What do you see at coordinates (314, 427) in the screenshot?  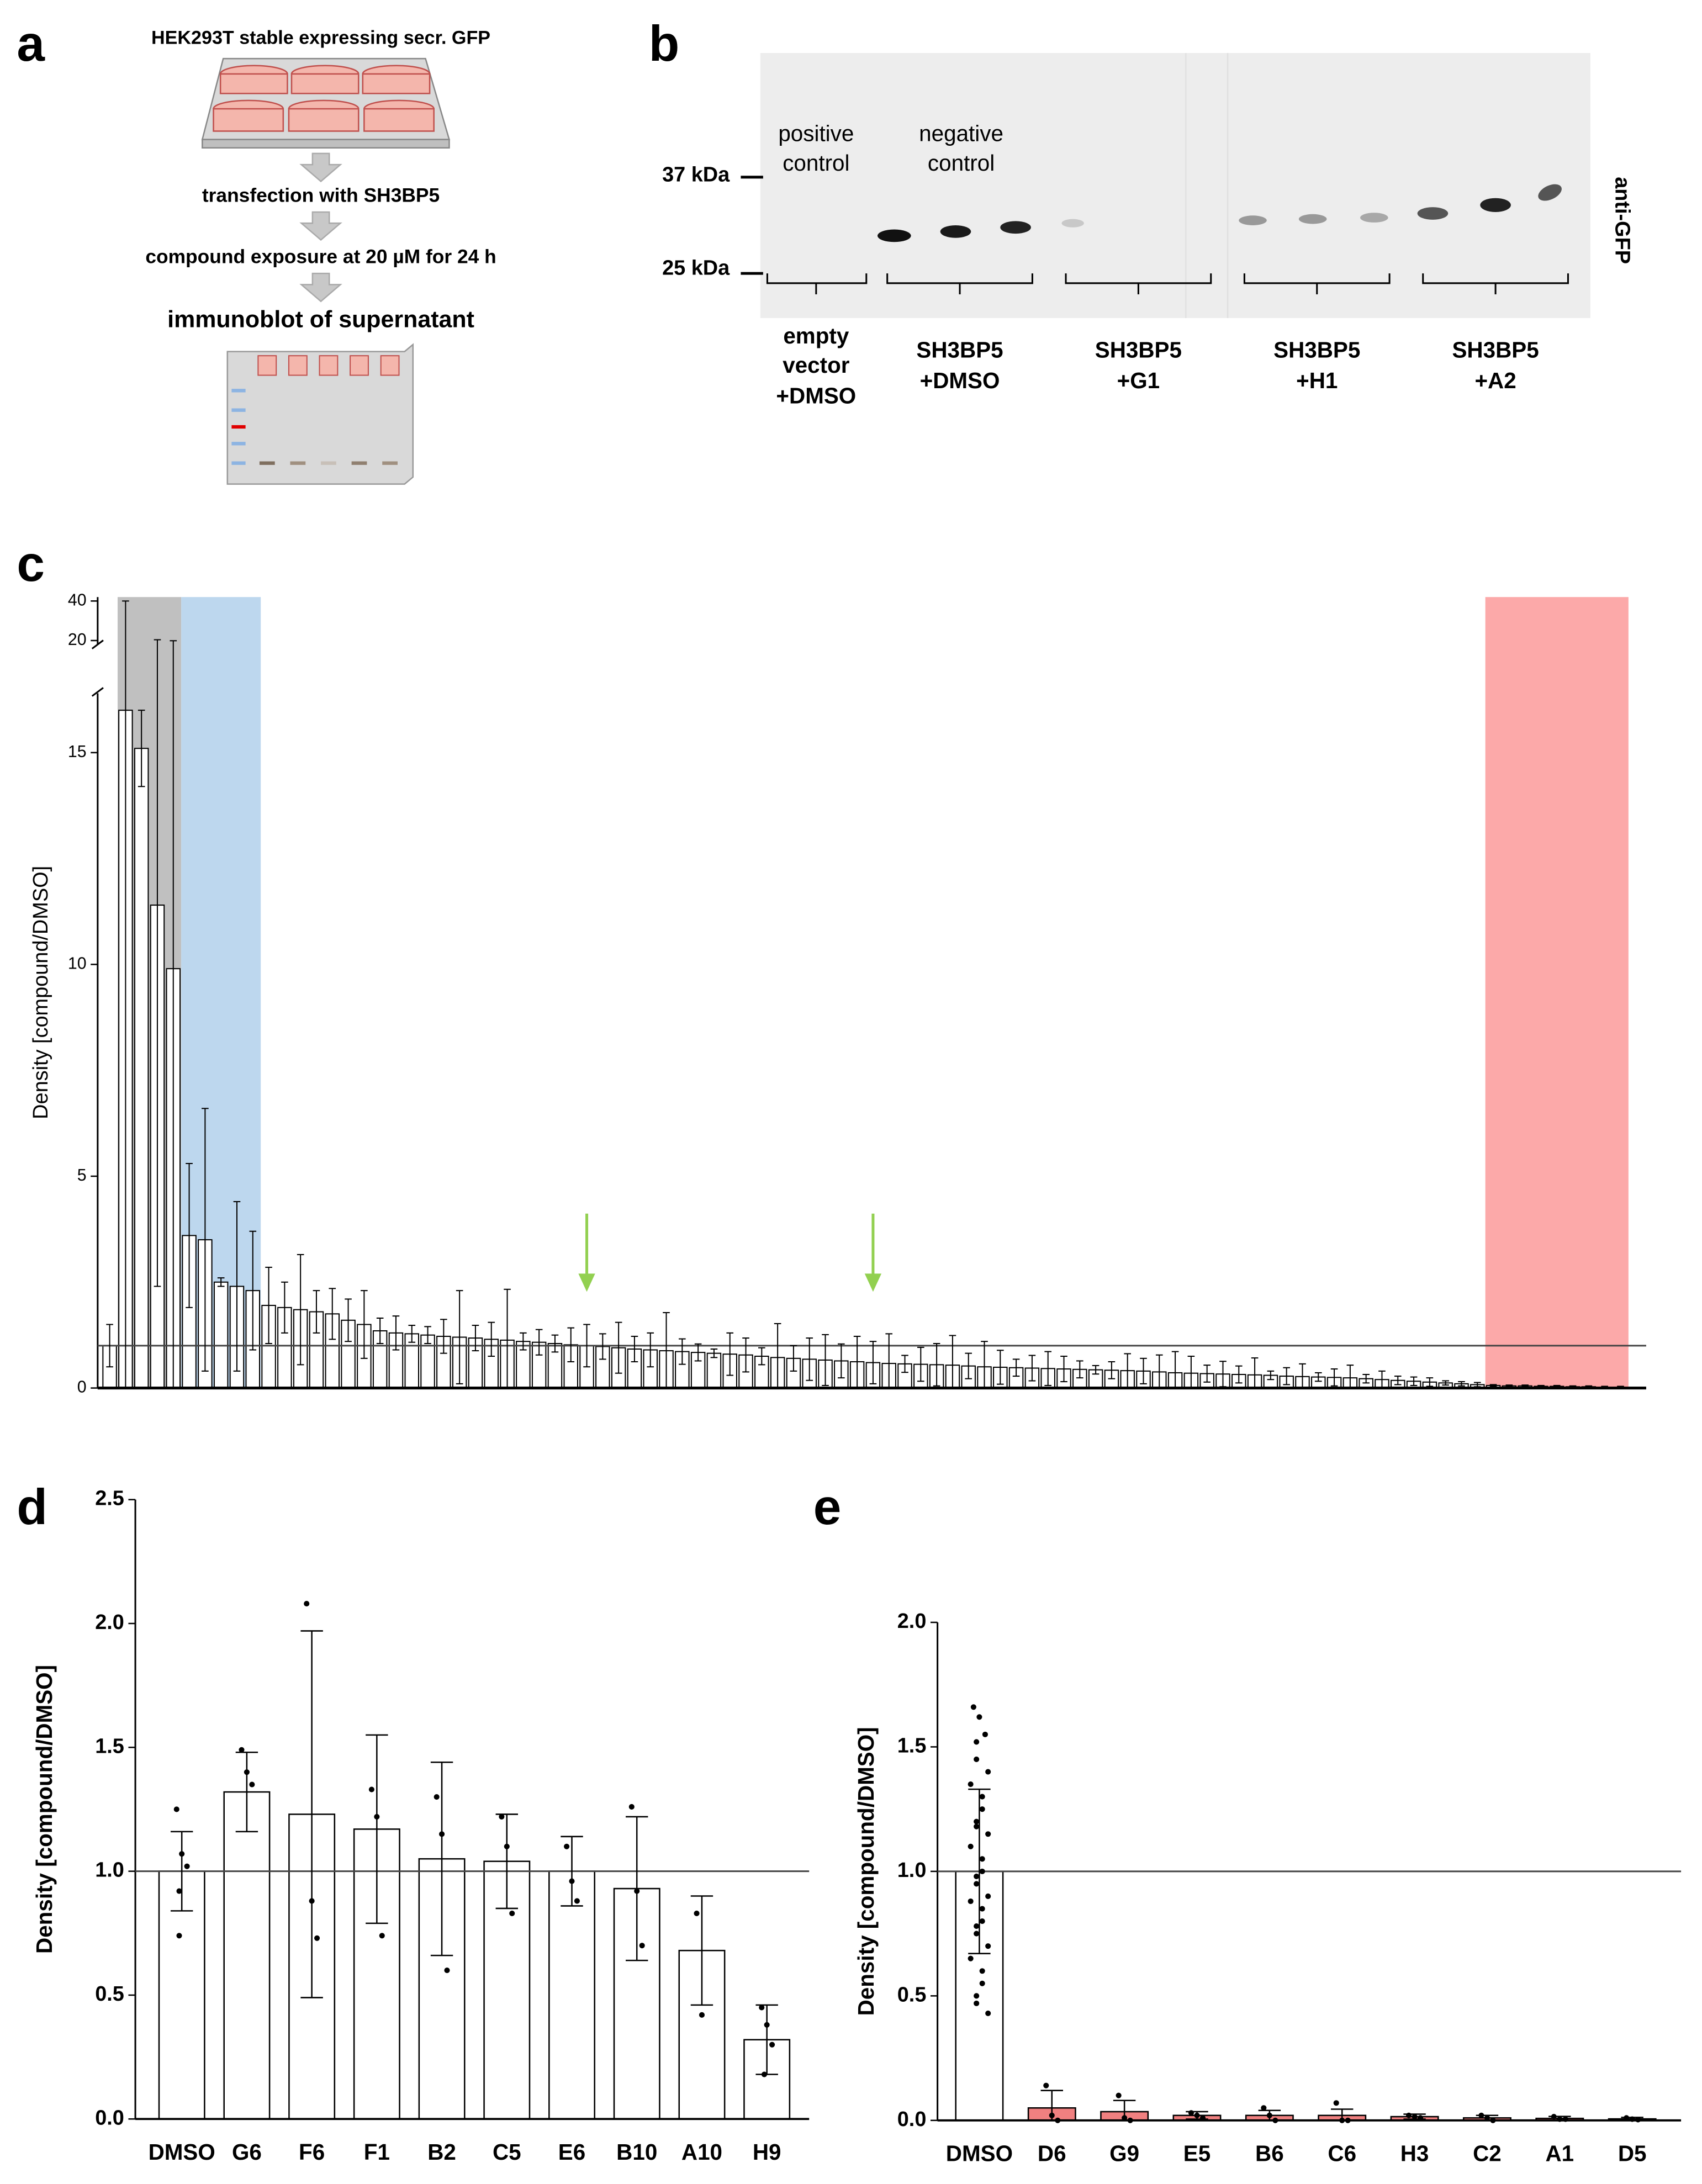 I see `ladder` at bounding box center [314, 427].